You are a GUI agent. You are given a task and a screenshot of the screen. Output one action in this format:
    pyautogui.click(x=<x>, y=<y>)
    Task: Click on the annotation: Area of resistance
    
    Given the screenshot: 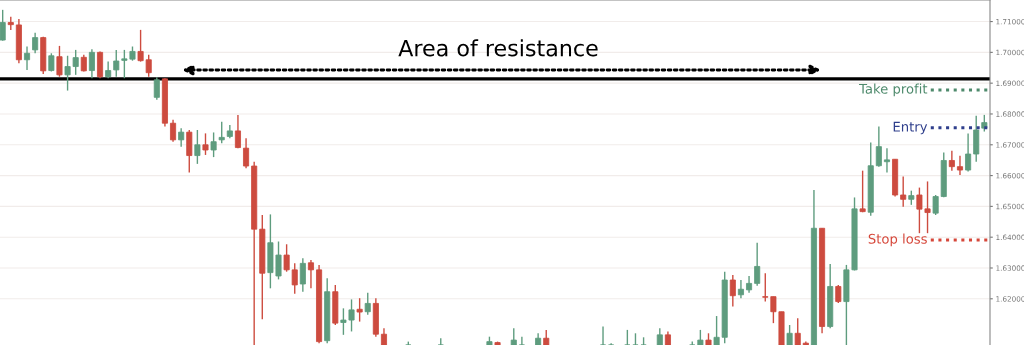 What is the action you would take?
    pyautogui.click(x=498, y=48)
    